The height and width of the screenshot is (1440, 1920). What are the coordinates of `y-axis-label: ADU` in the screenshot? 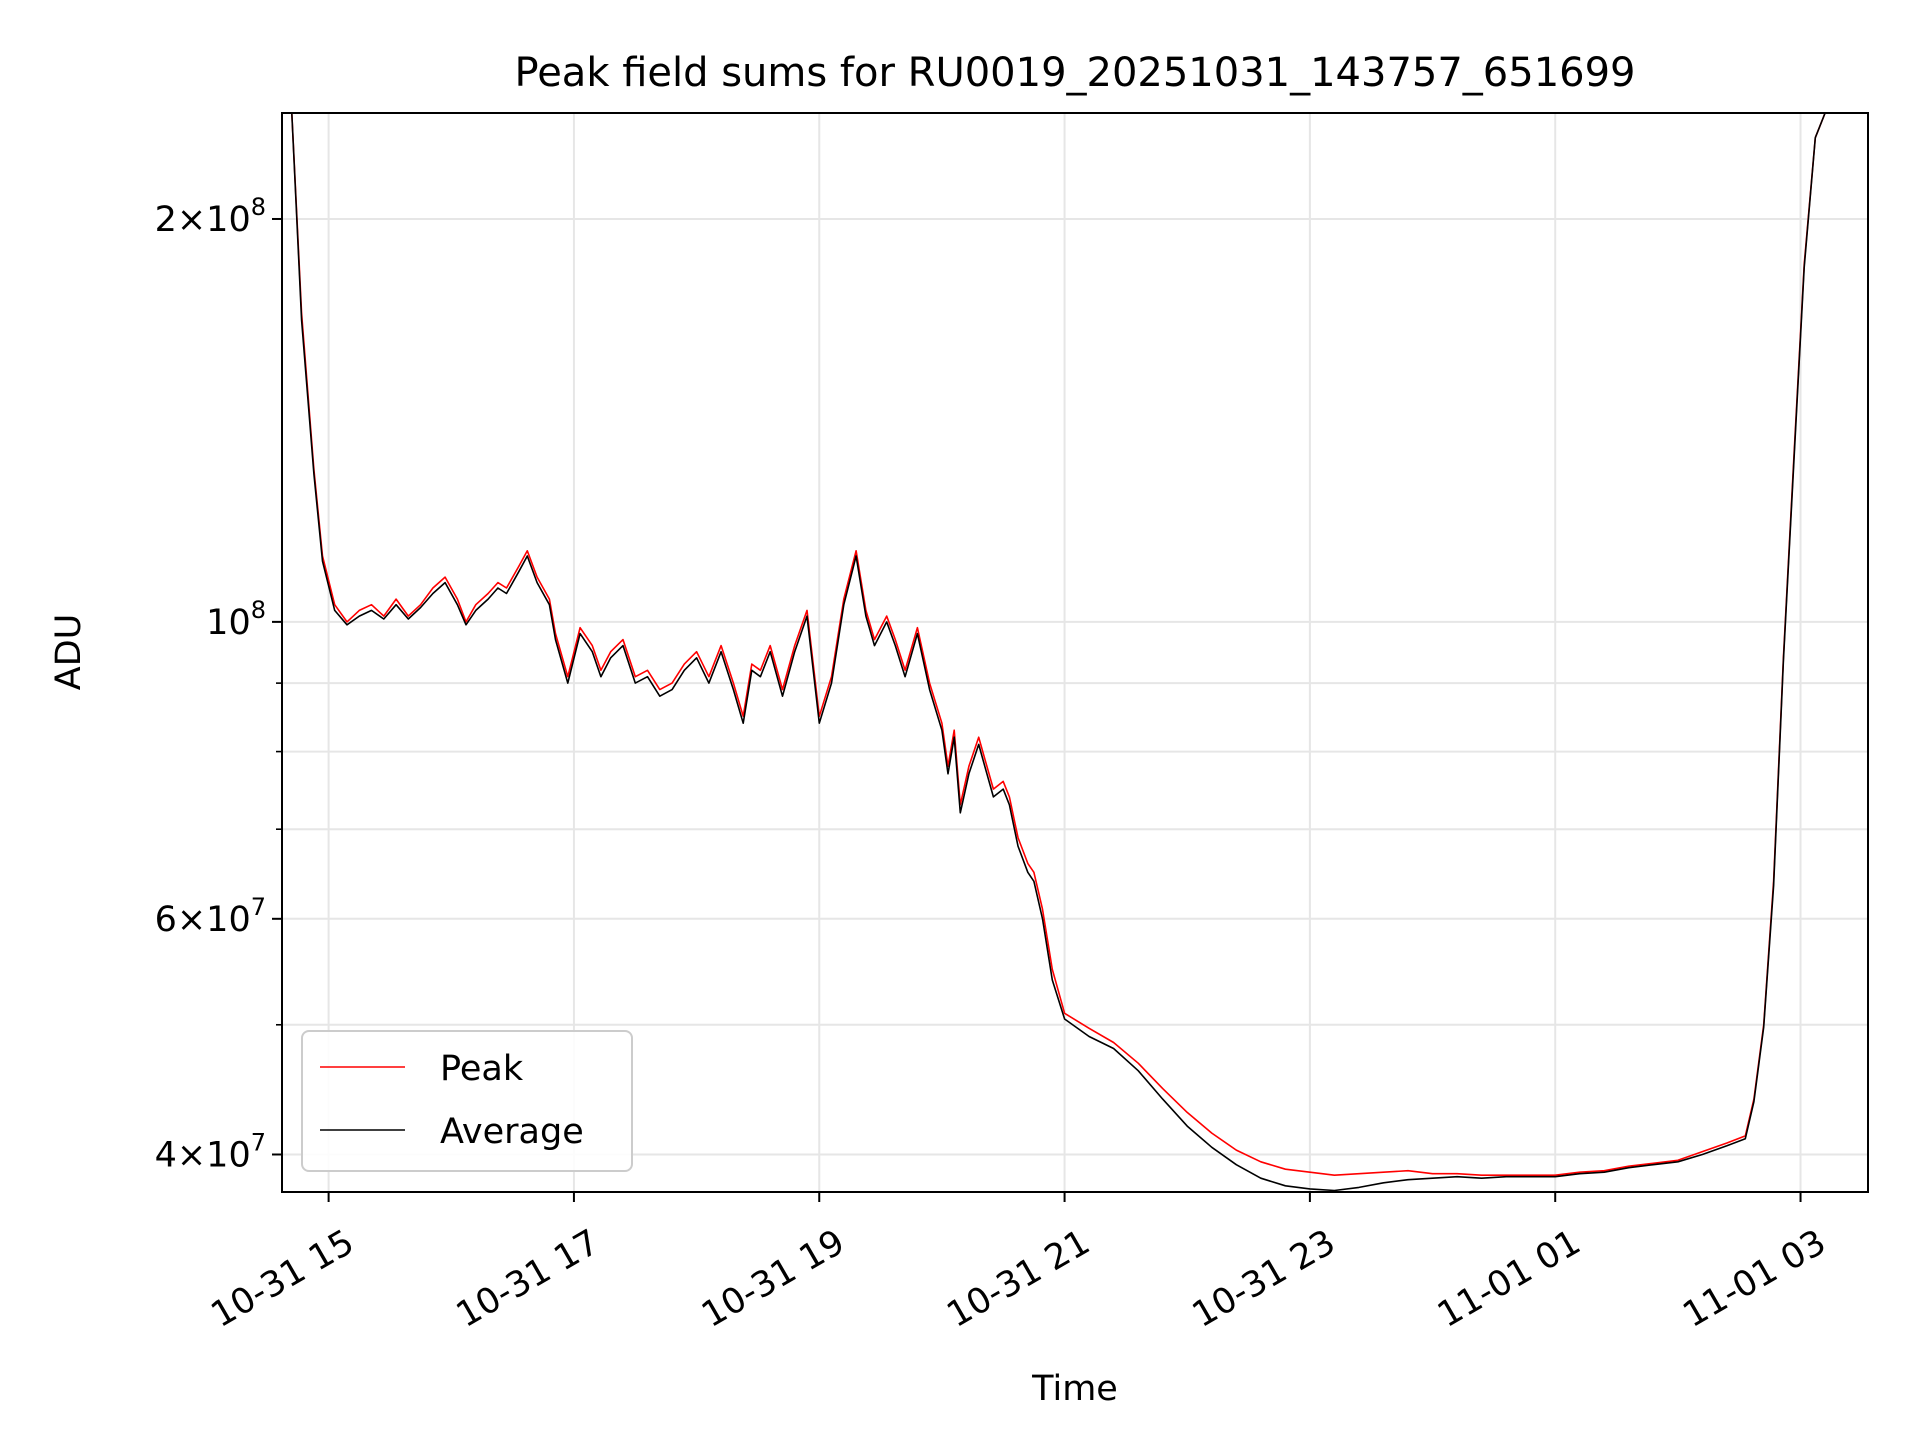 It's located at (69, 652).